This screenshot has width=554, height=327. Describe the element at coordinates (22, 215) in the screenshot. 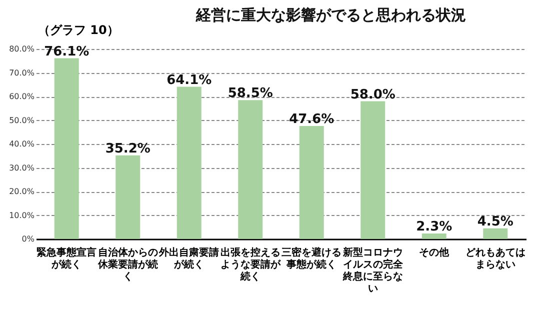

I see `y-tick-label: 10.0%` at that location.